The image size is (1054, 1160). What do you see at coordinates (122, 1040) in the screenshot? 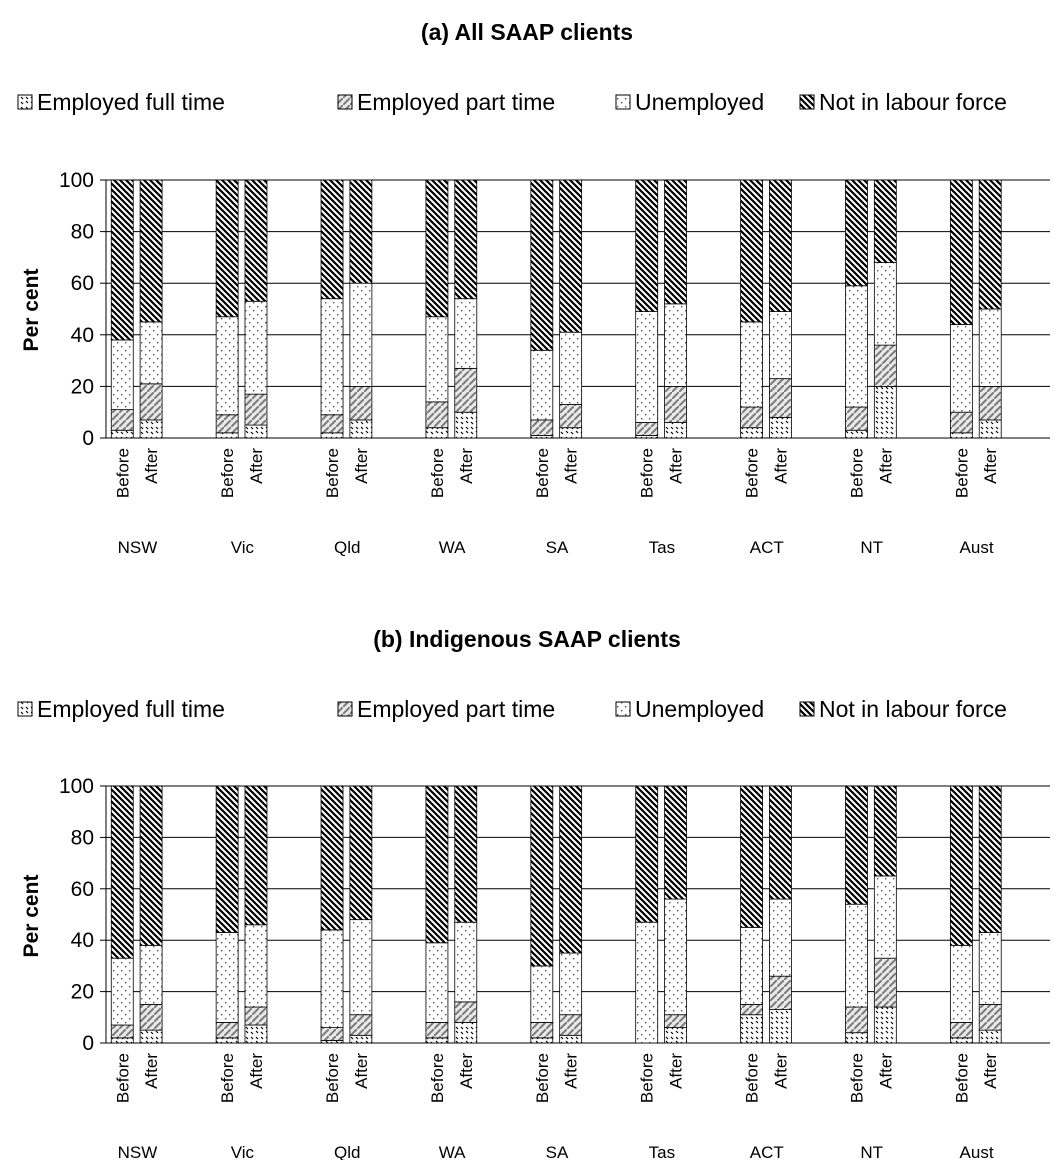
I see `bar-segment-nsw-before-employed-full-time` at bounding box center [122, 1040].